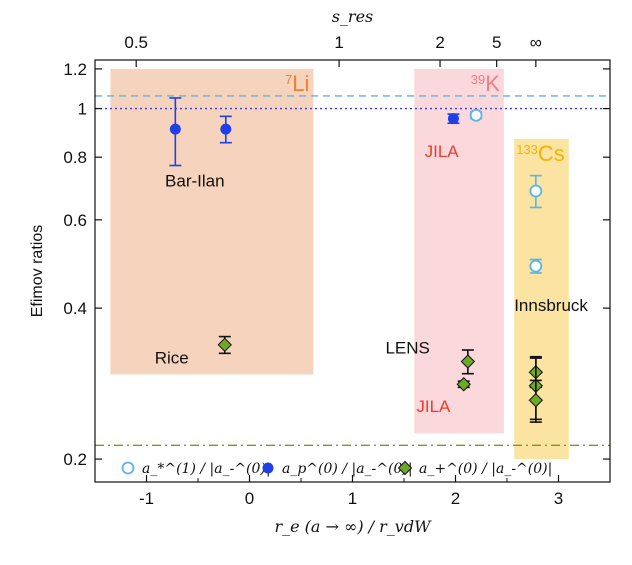  I want to click on top-tick-label: 1, so click(338, 42).